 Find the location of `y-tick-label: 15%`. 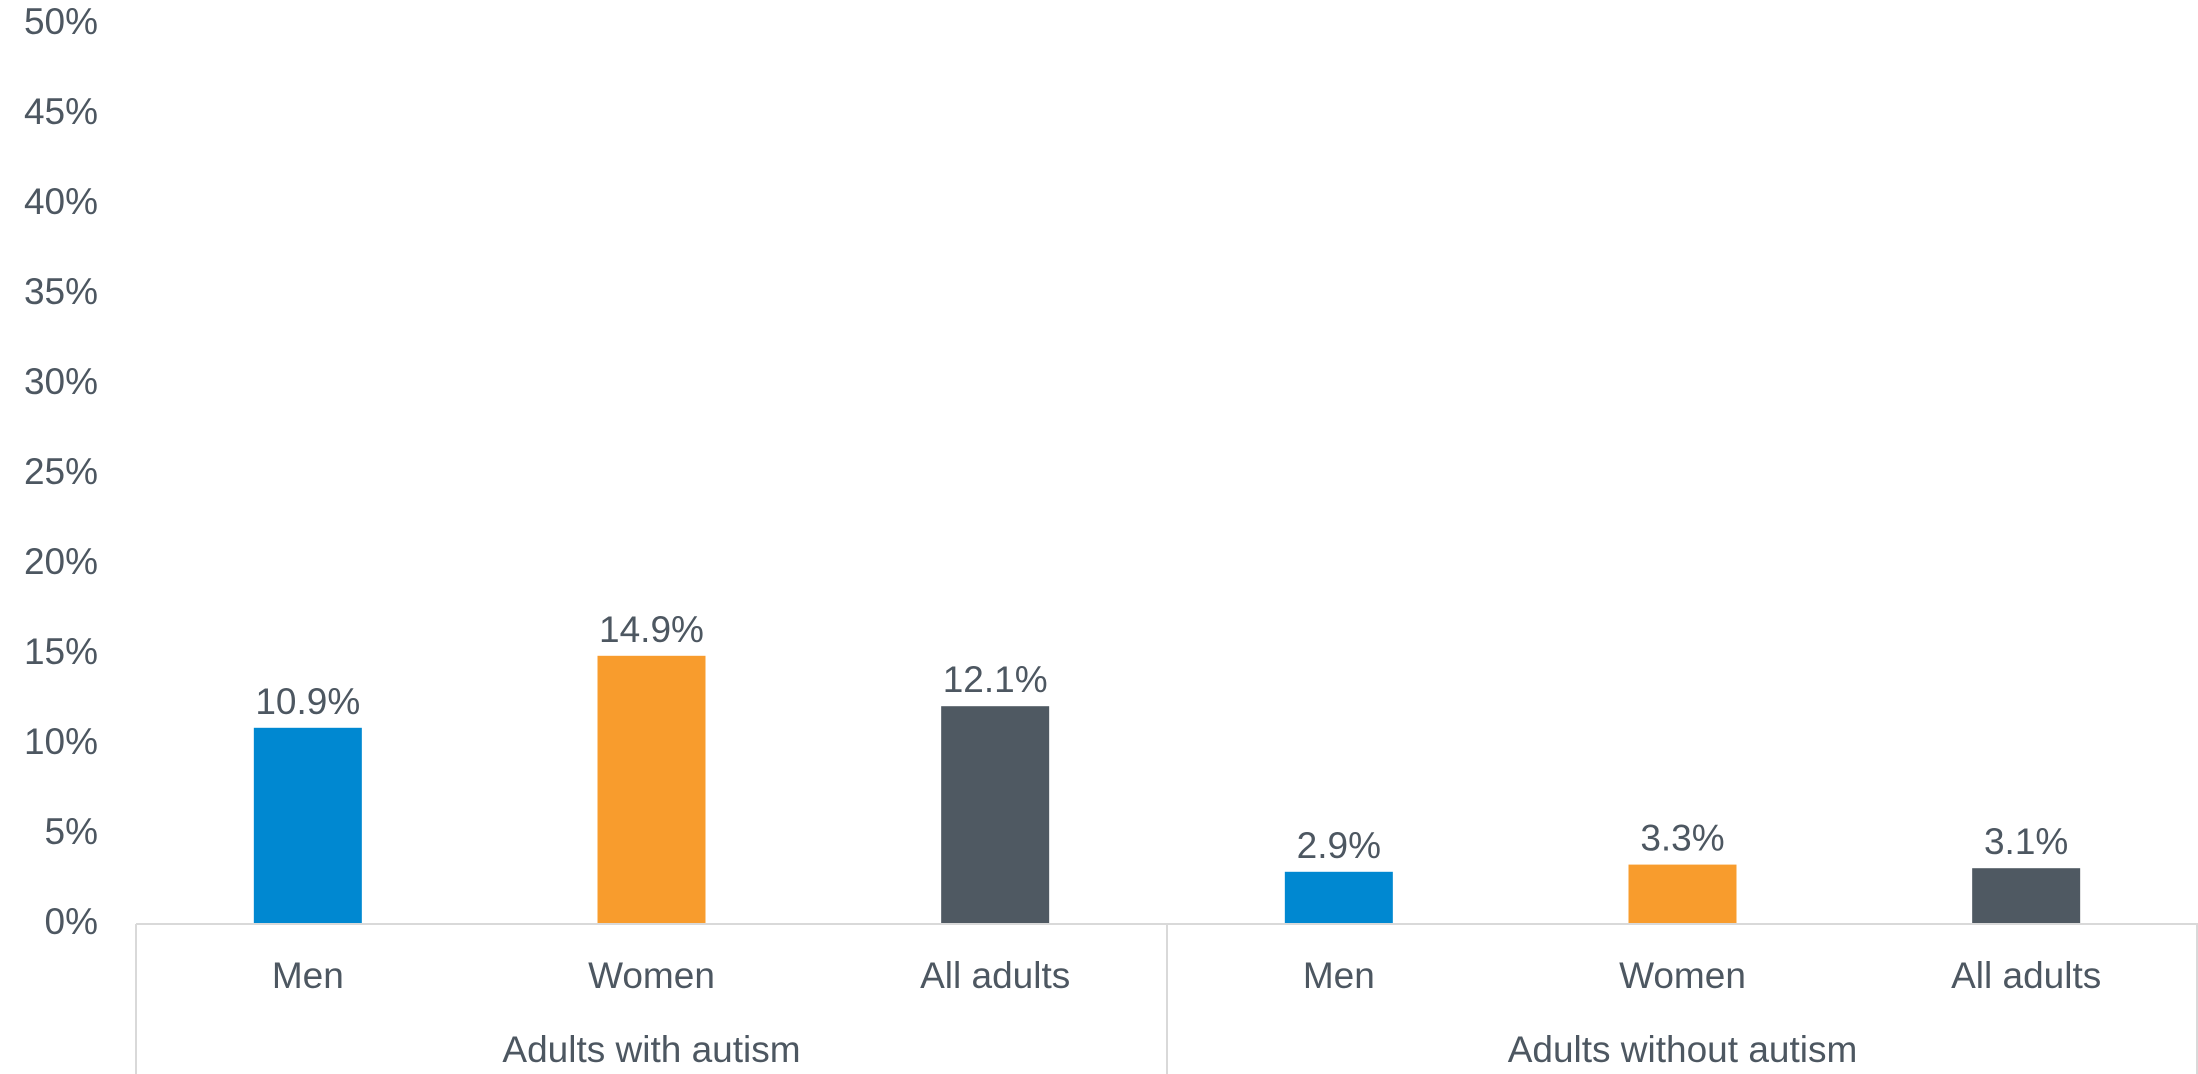

y-tick-label: 15% is located at coordinates (61, 651).